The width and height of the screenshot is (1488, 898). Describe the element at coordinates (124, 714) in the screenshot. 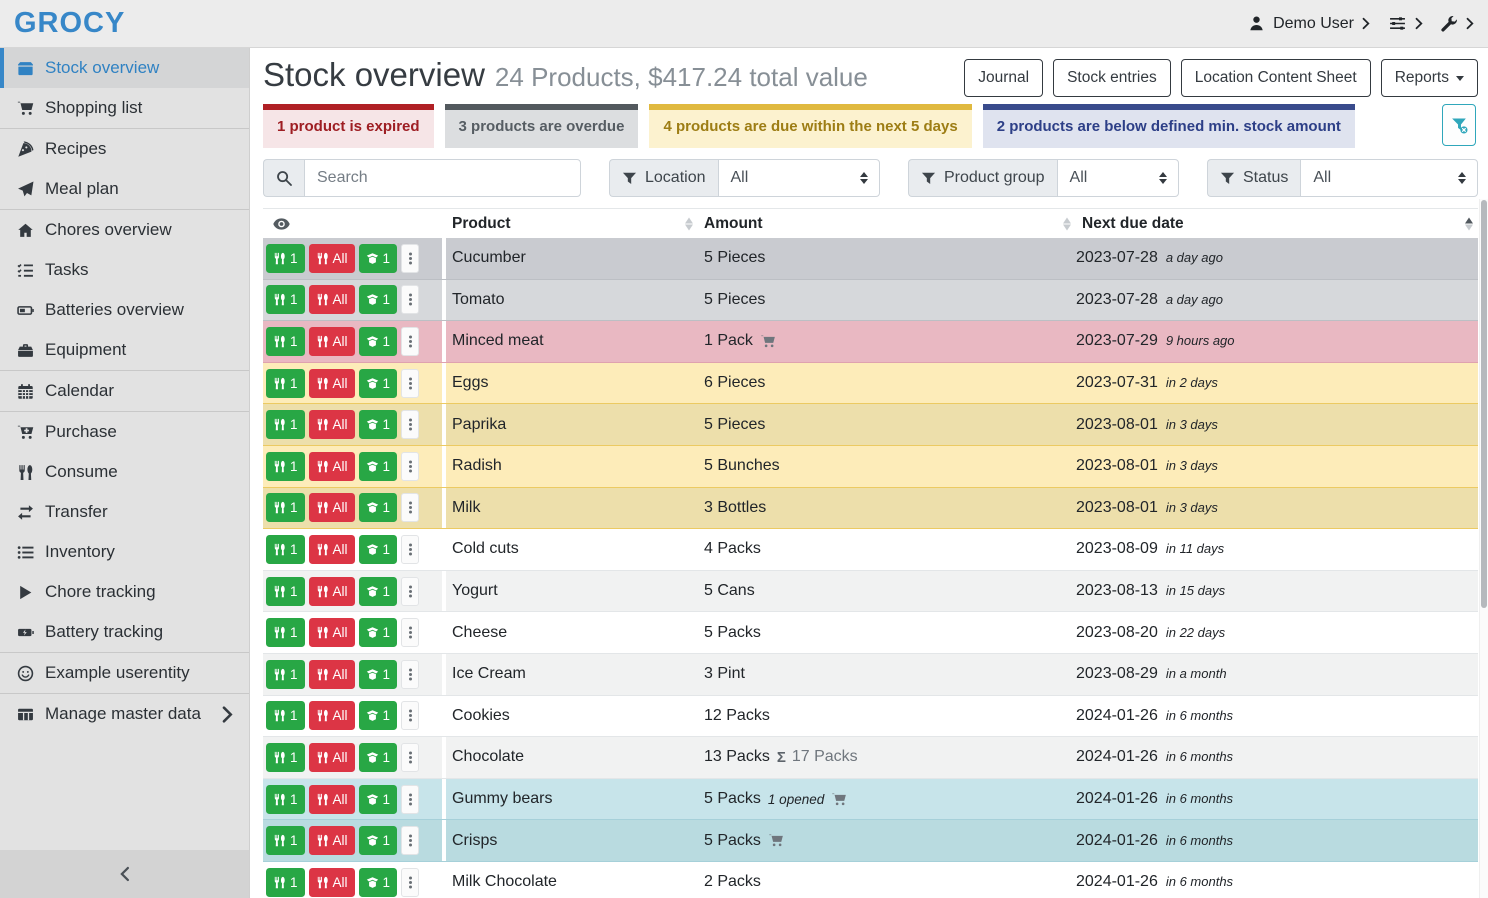

I see `sidebar-item-manage-master-data: Manage master data` at that location.